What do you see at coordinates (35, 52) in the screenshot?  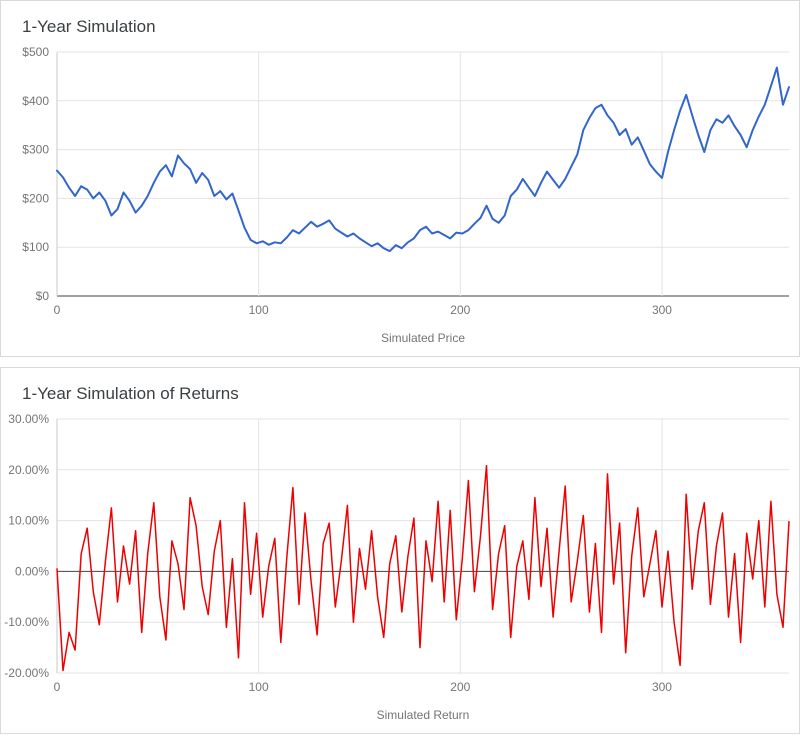 I see `y-tick-label: $500` at bounding box center [35, 52].